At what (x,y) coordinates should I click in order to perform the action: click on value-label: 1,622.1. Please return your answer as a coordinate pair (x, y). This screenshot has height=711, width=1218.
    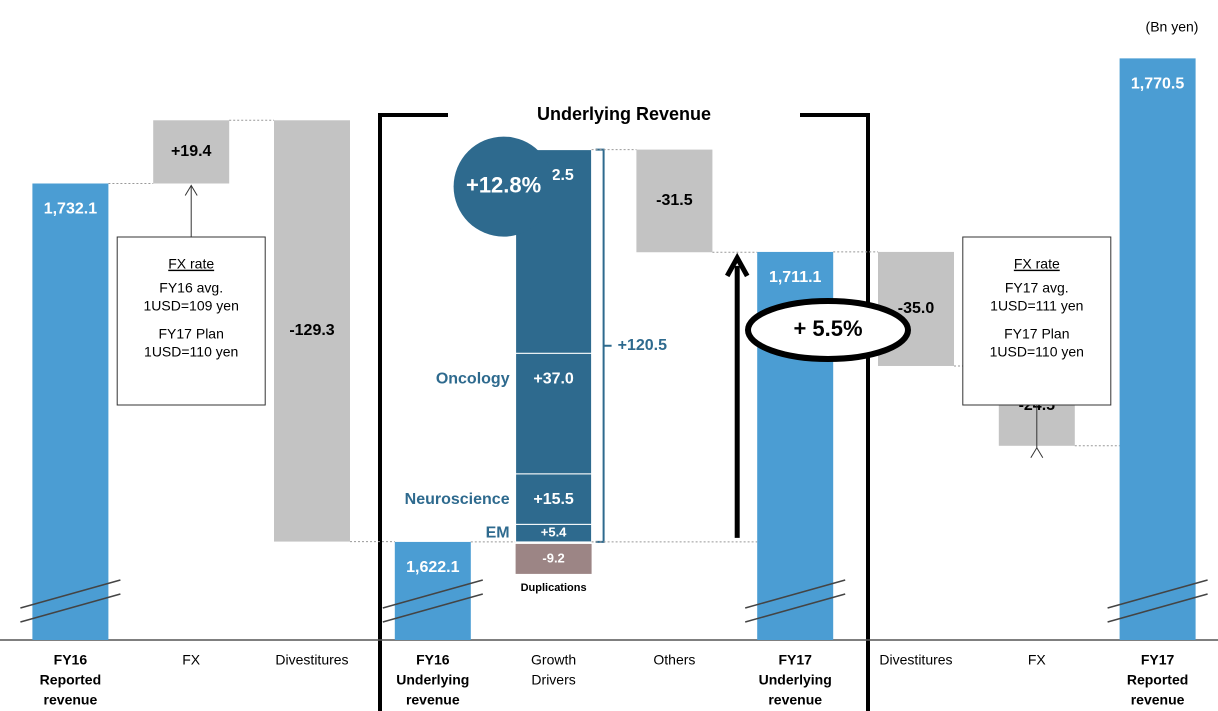
    Looking at the image, I should click on (432, 567).